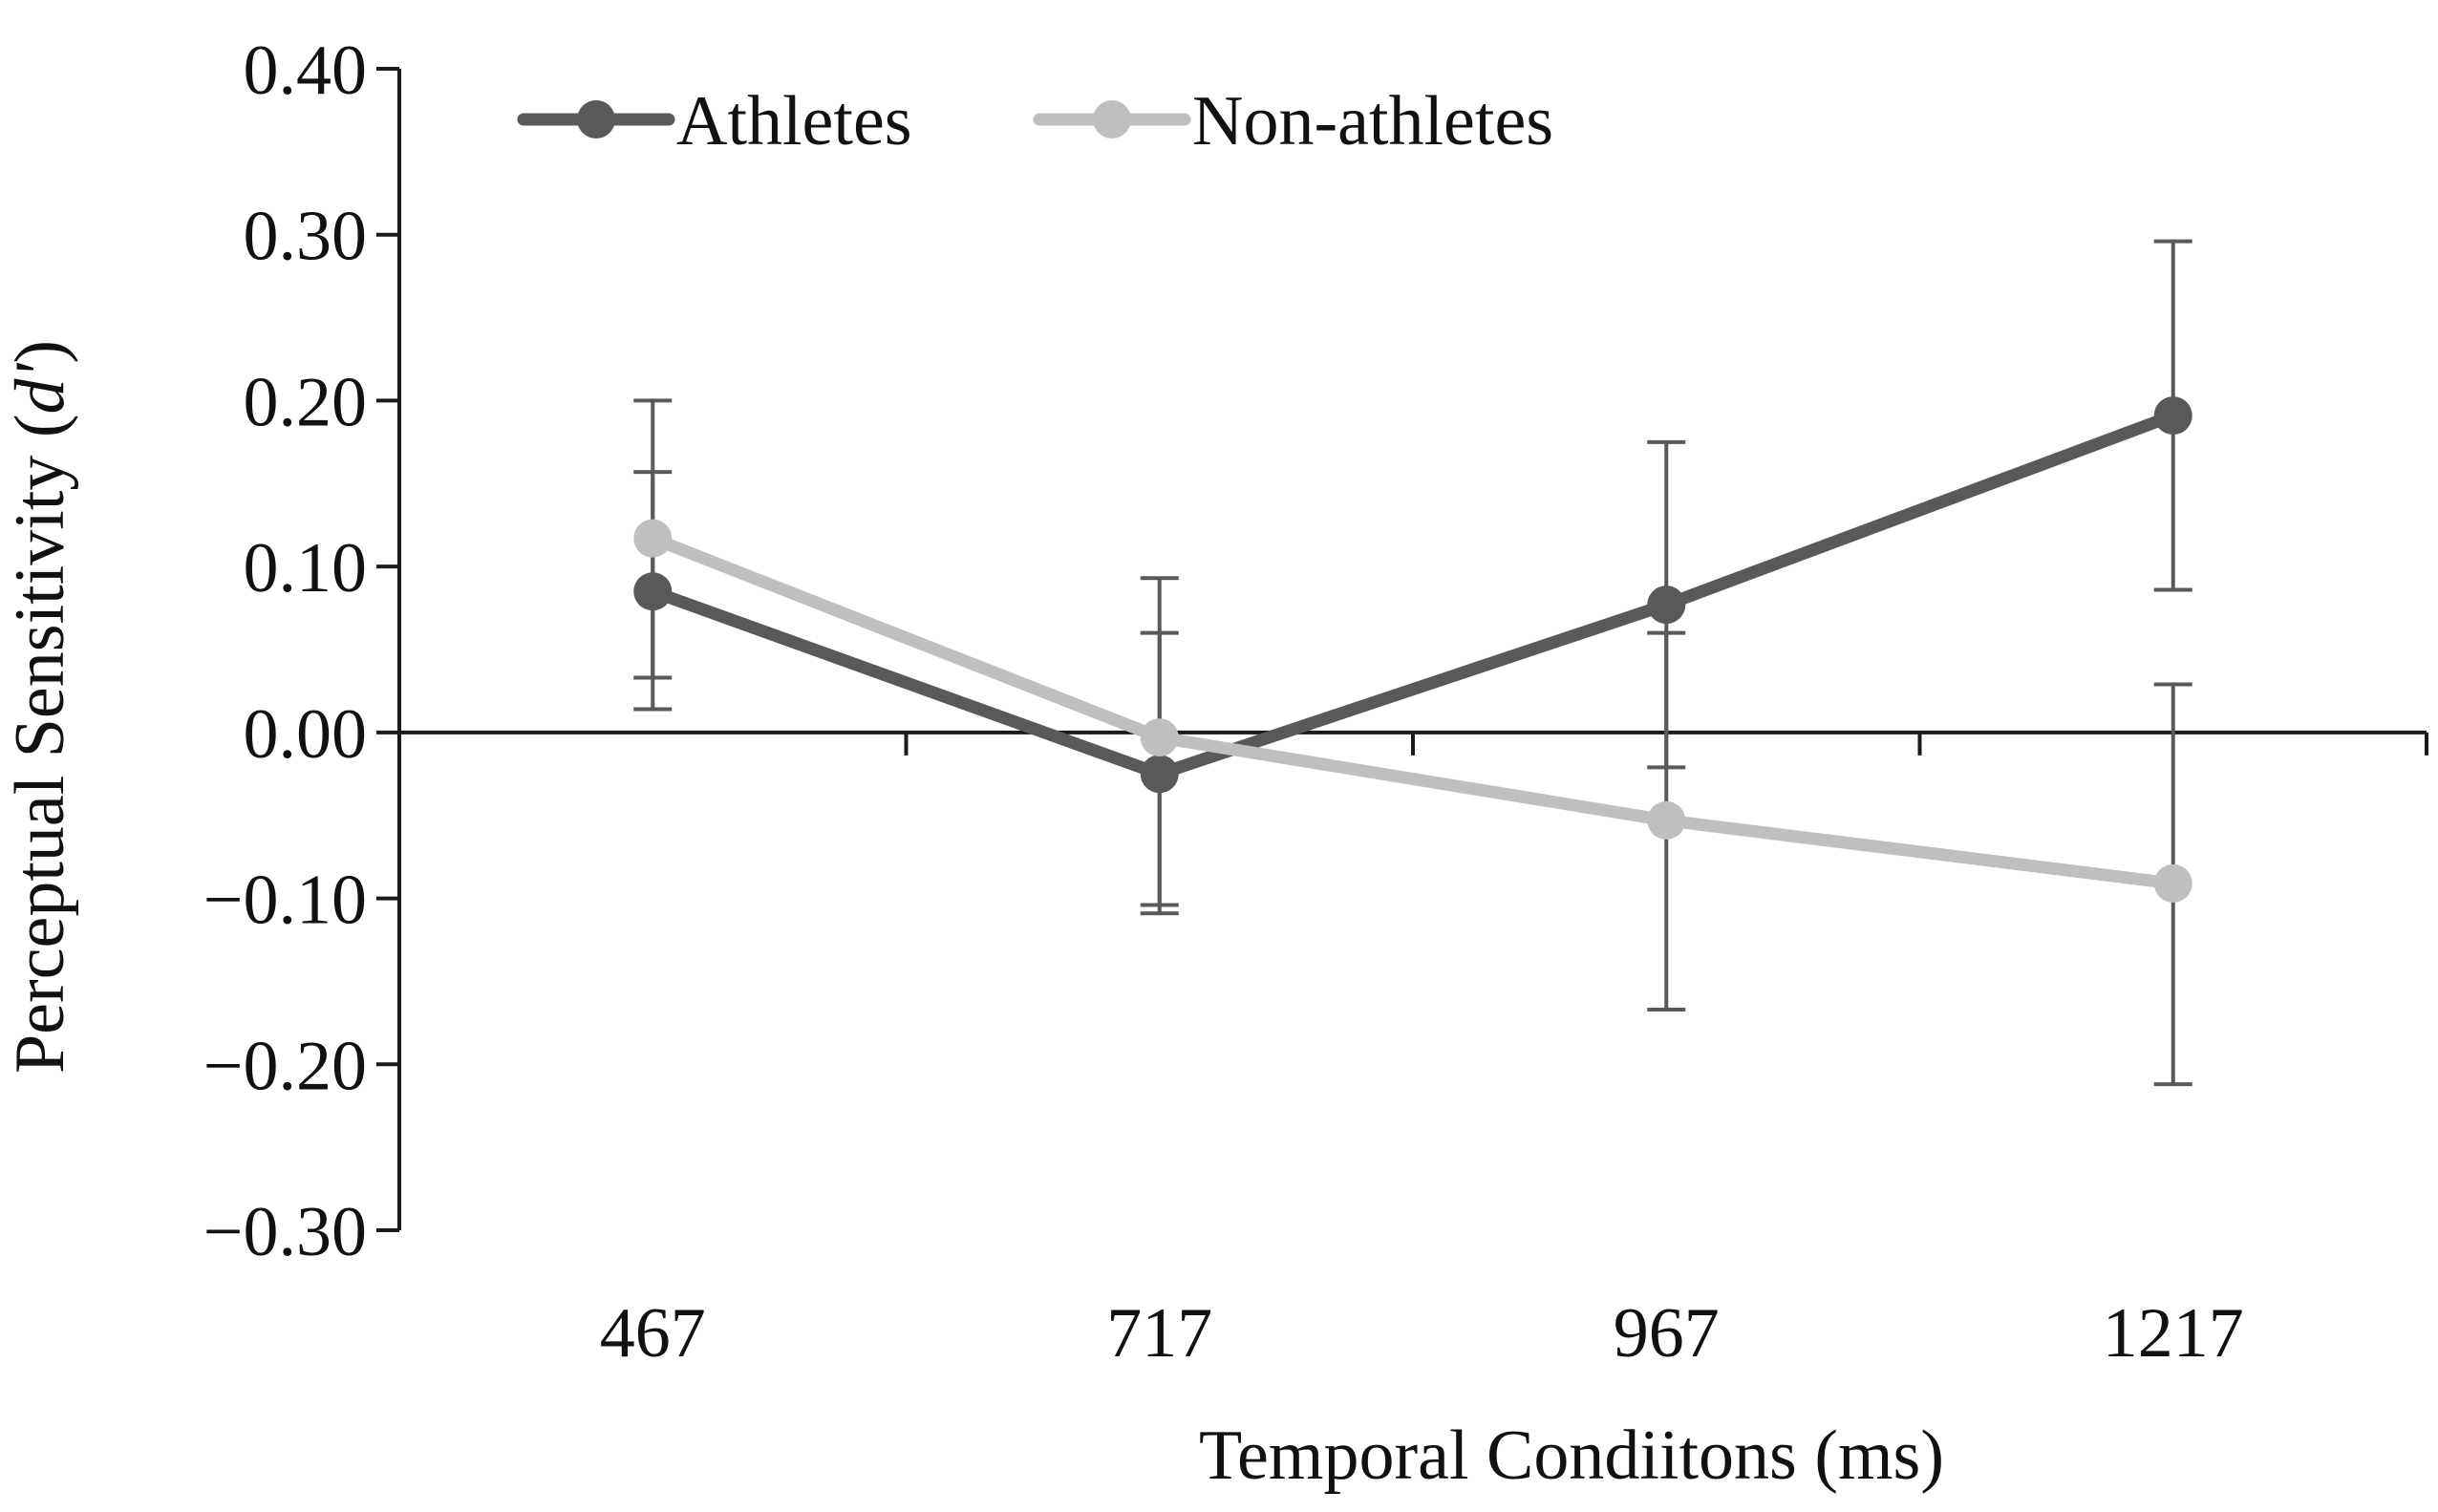 This screenshot has height=1512, width=2438. Describe the element at coordinates (2174, 1333) in the screenshot. I see `x-tick-label: 1217` at that location.